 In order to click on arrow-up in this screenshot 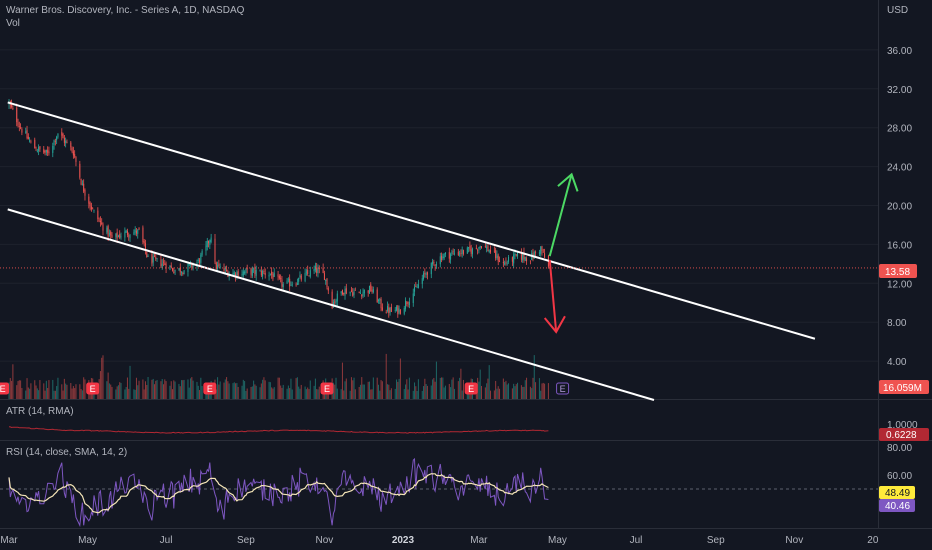, I will do `click(563, 214)`.